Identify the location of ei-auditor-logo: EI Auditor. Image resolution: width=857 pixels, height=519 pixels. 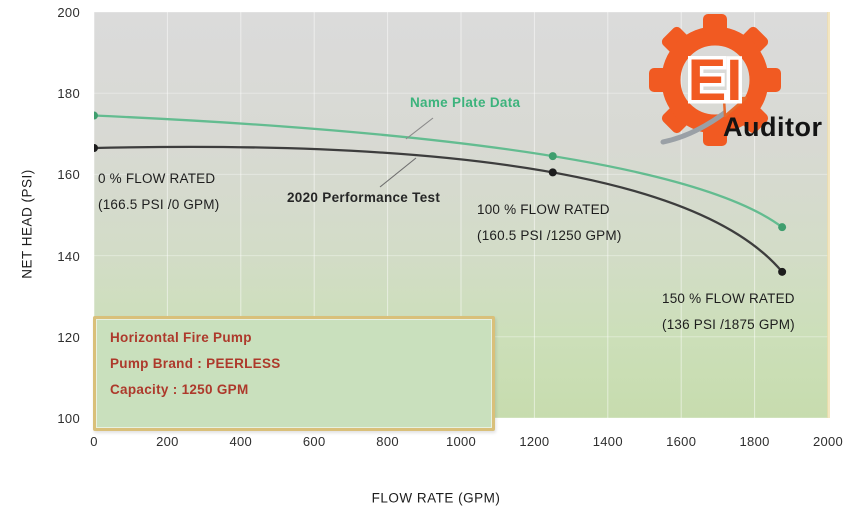
(745, 78).